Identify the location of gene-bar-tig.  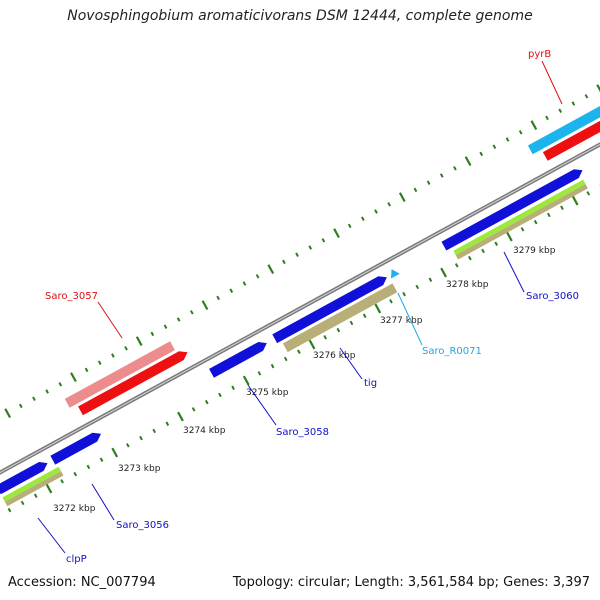
(329, 310).